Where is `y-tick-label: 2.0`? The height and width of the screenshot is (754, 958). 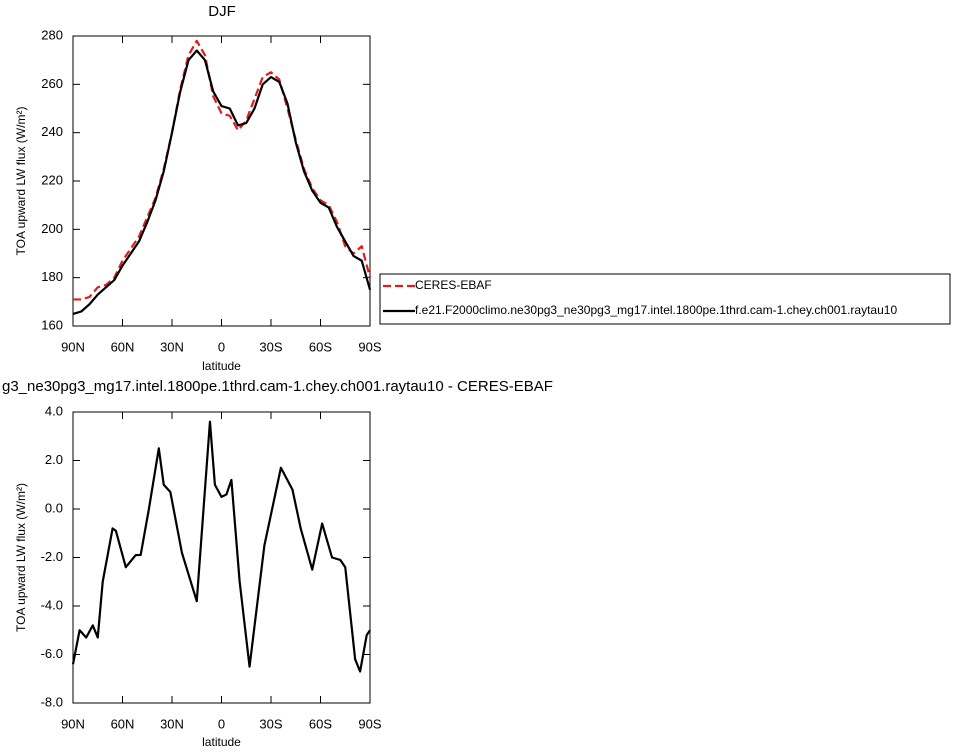 y-tick-label: 2.0 is located at coordinates (54, 459).